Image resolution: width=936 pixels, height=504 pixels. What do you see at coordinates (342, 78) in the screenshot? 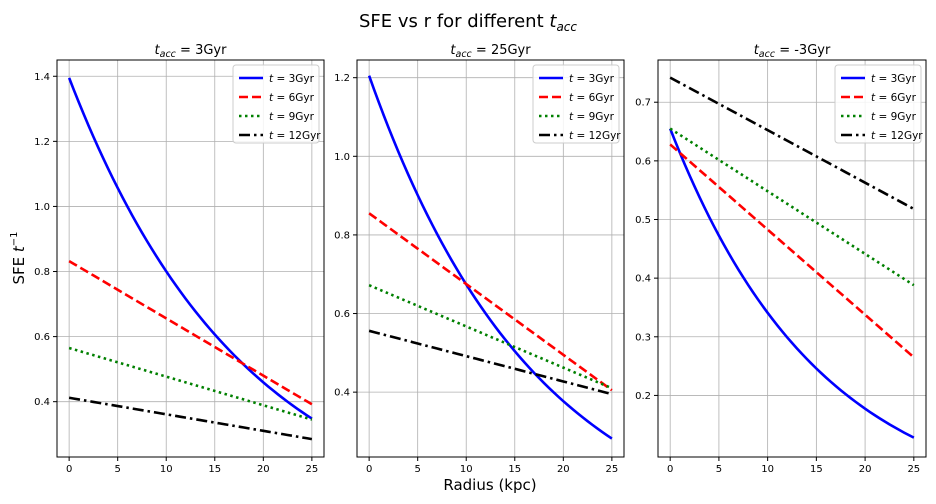
I see `y-tick-label: 1.2` at bounding box center [342, 78].